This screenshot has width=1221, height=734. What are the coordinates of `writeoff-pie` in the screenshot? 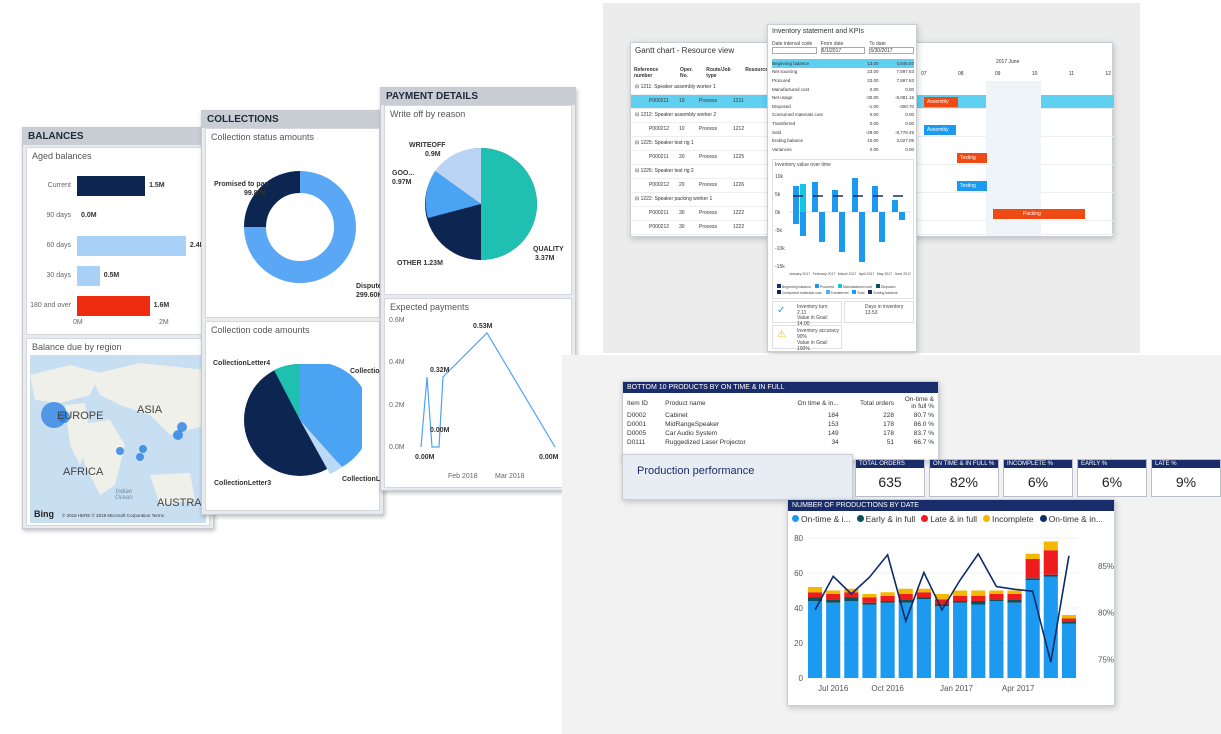 It's located at (481, 204).